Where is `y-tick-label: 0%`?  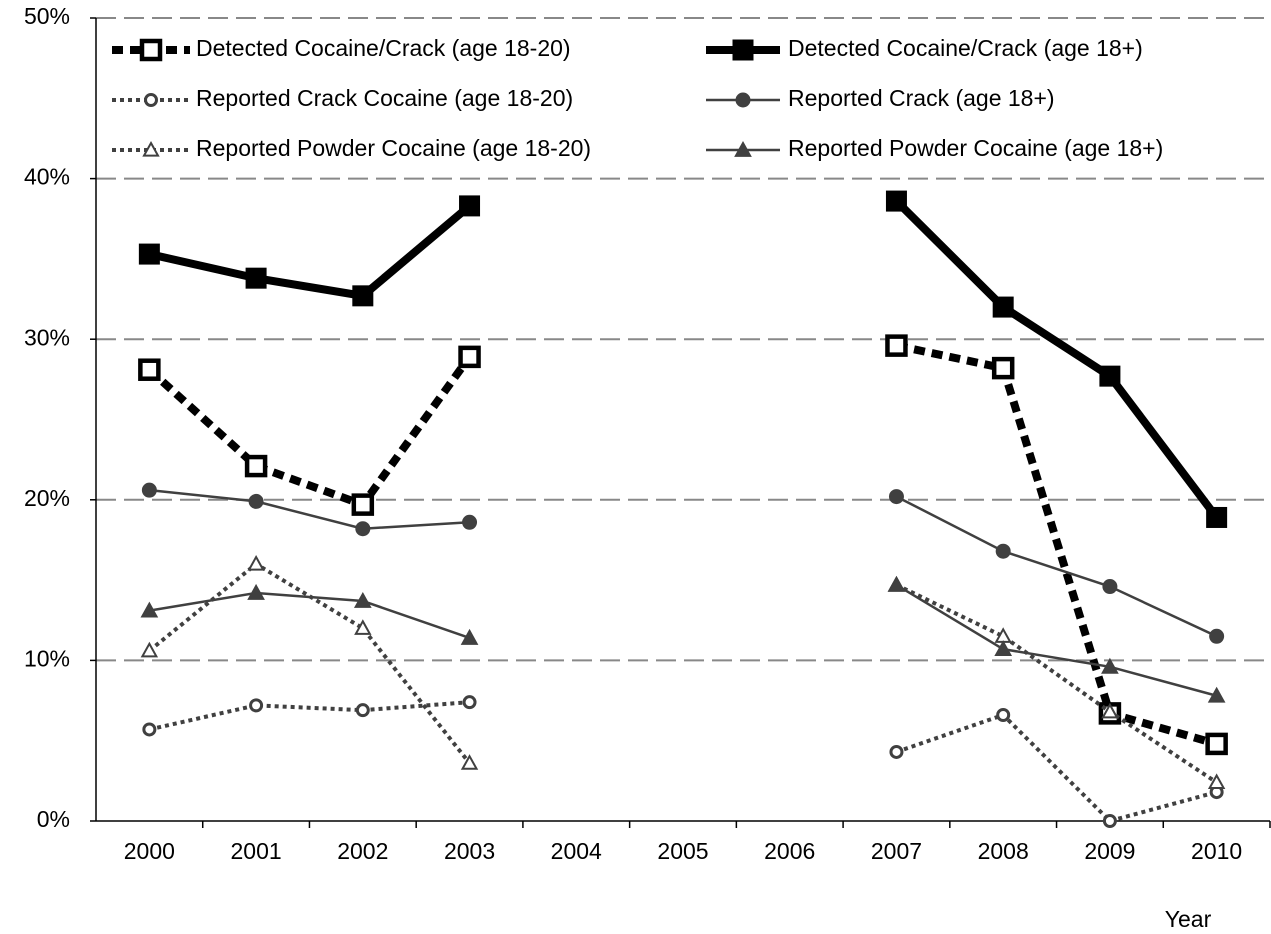
y-tick-label: 0% is located at coordinates (53, 819).